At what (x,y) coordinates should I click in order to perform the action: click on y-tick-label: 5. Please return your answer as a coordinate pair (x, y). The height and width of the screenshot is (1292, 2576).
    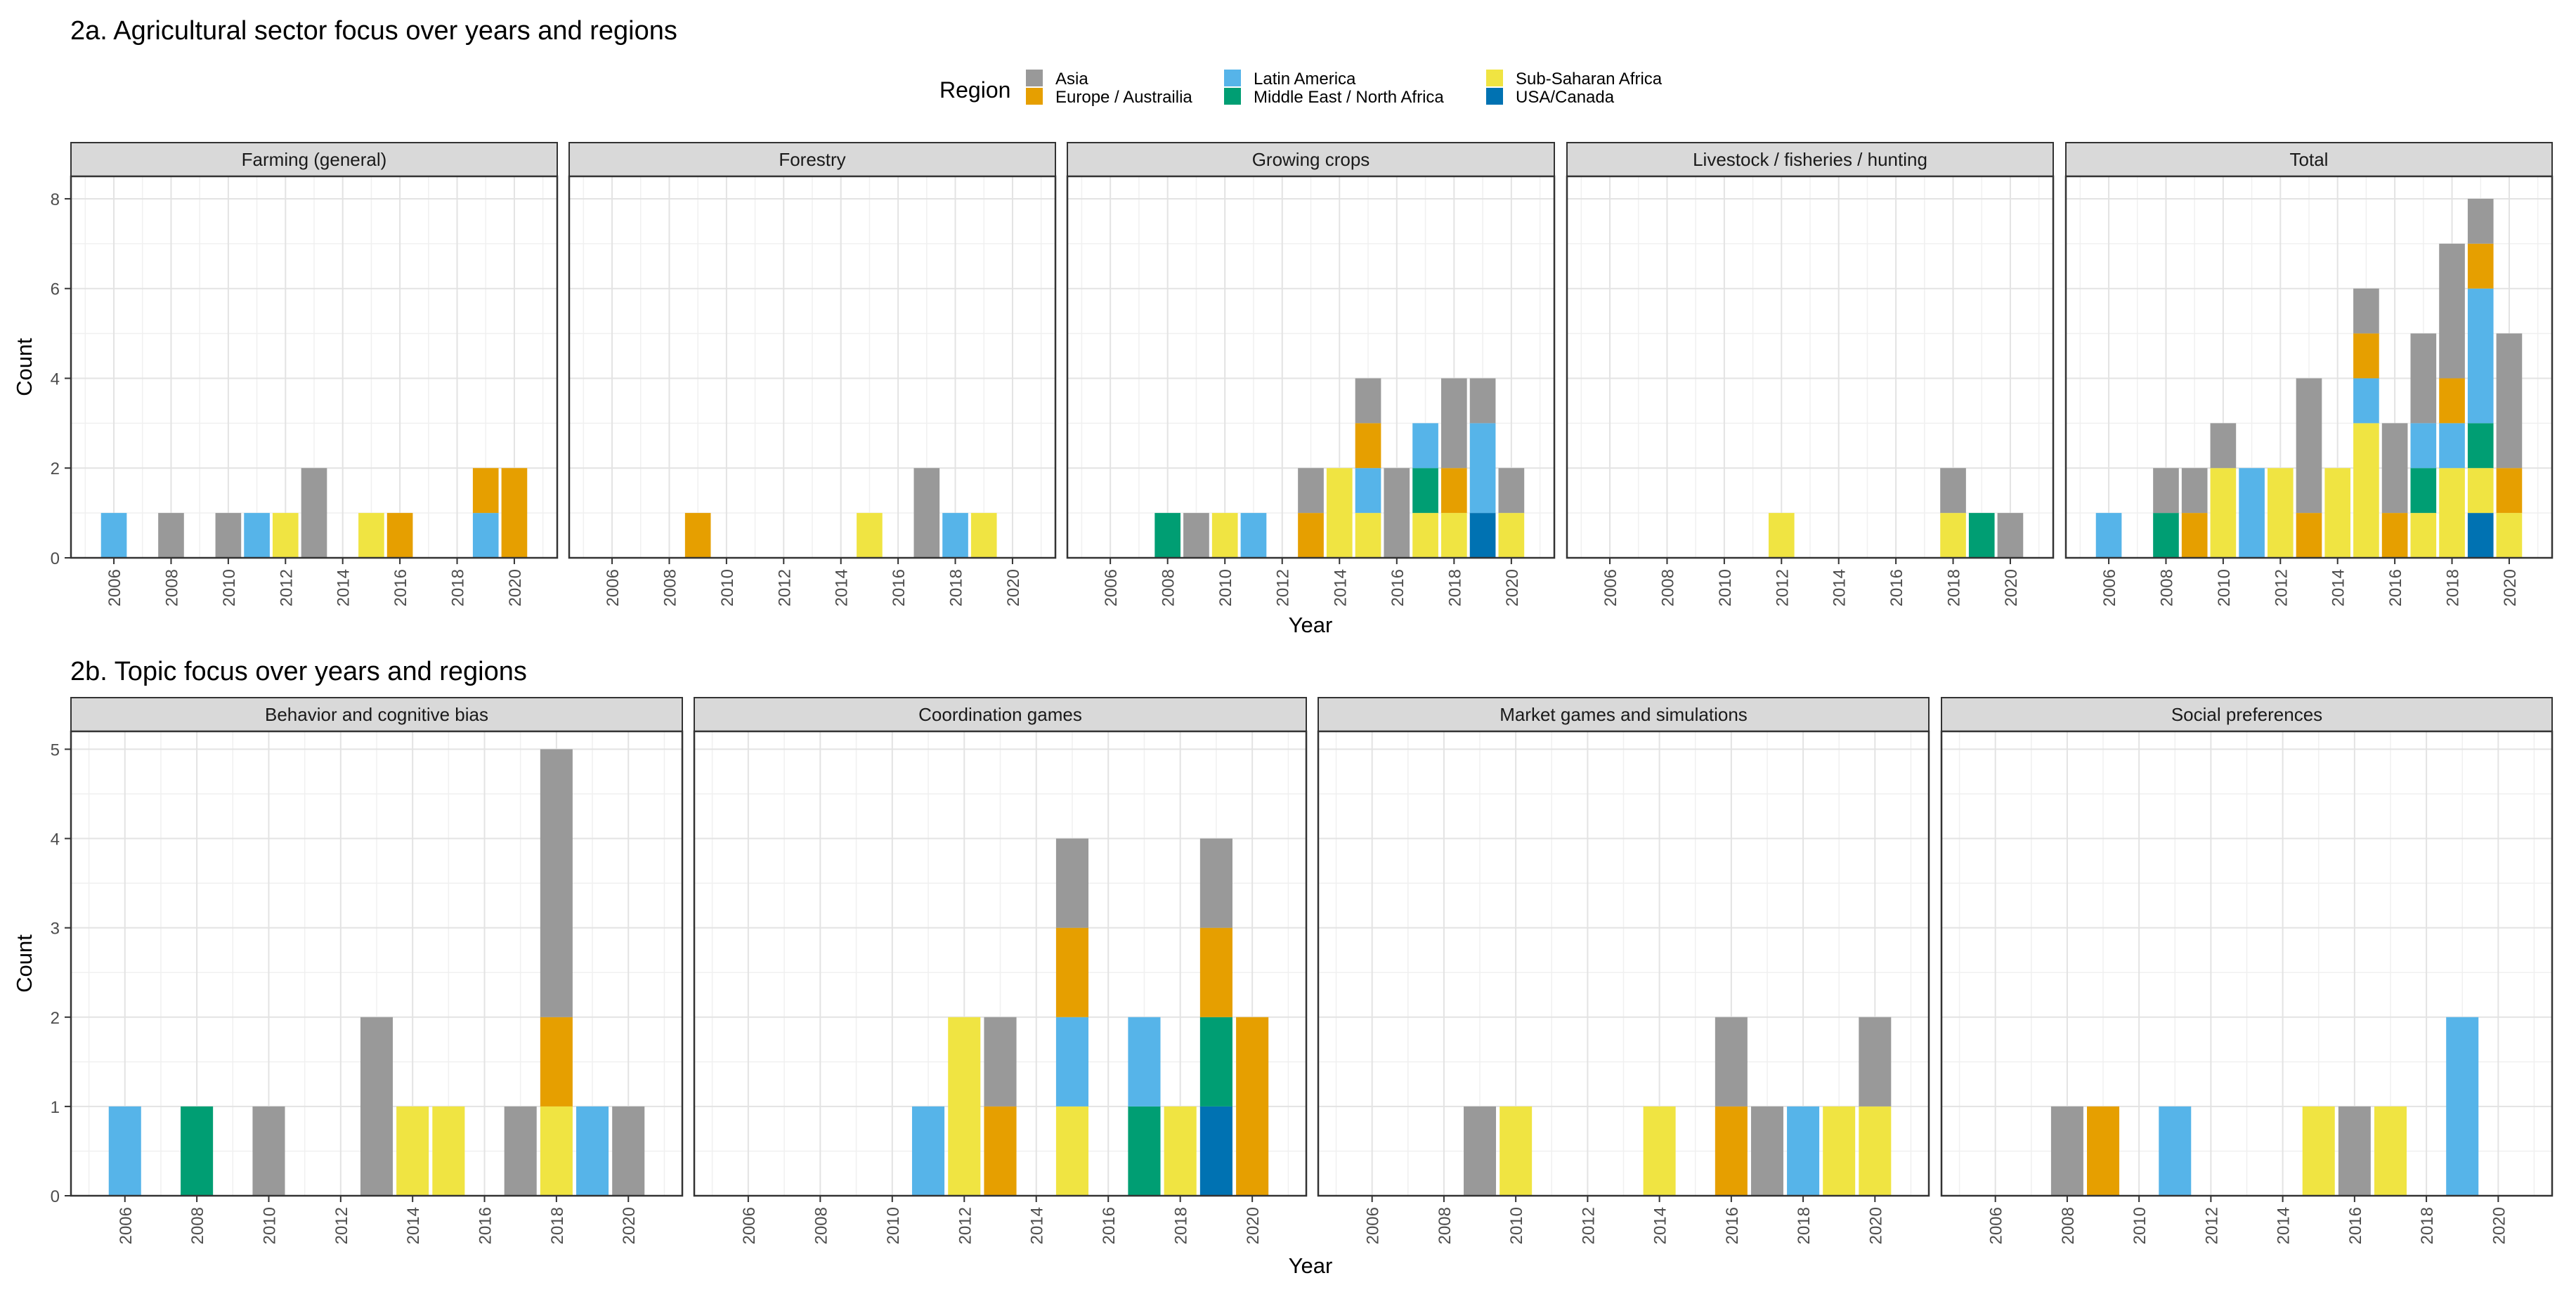
    Looking at the image, I should click on (55, 749).